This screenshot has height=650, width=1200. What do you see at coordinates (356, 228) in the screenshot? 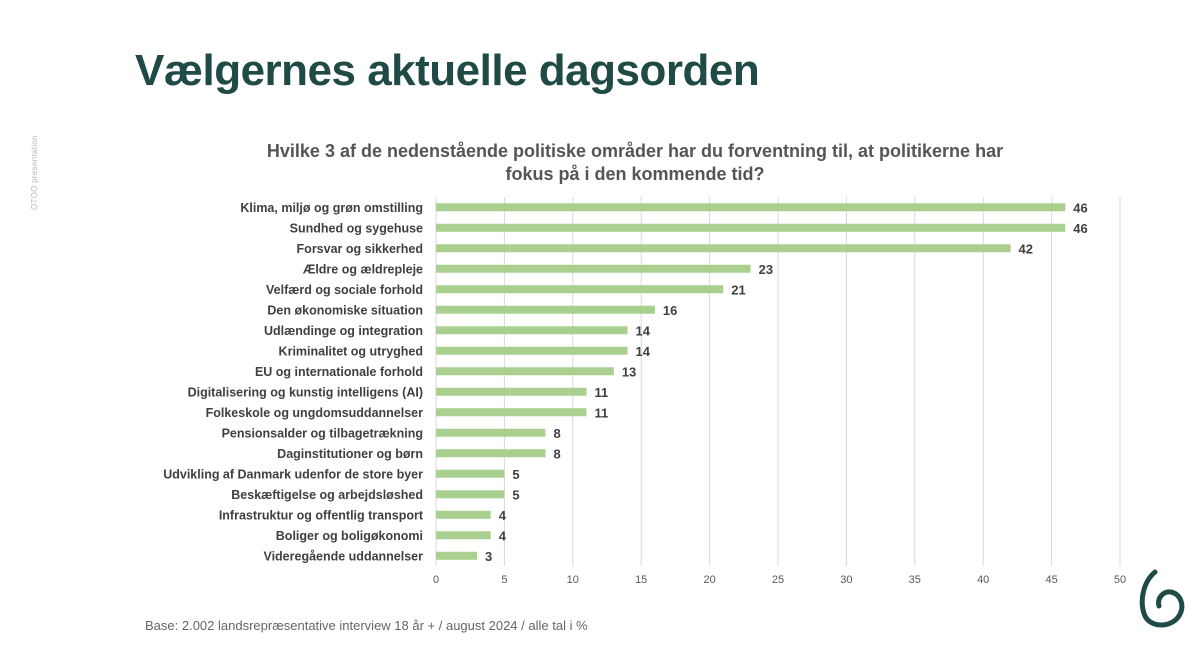
I see `category-label: Sundhed og sygehuse` at bounding box center [356, 228].